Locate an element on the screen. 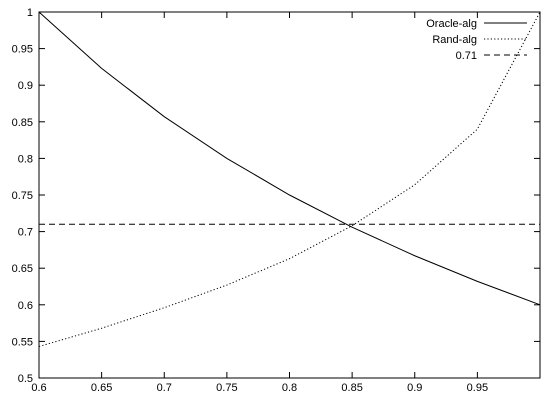 The image size is (542, 394). y-tick-label: 1 is located at coordinates (30, 13).